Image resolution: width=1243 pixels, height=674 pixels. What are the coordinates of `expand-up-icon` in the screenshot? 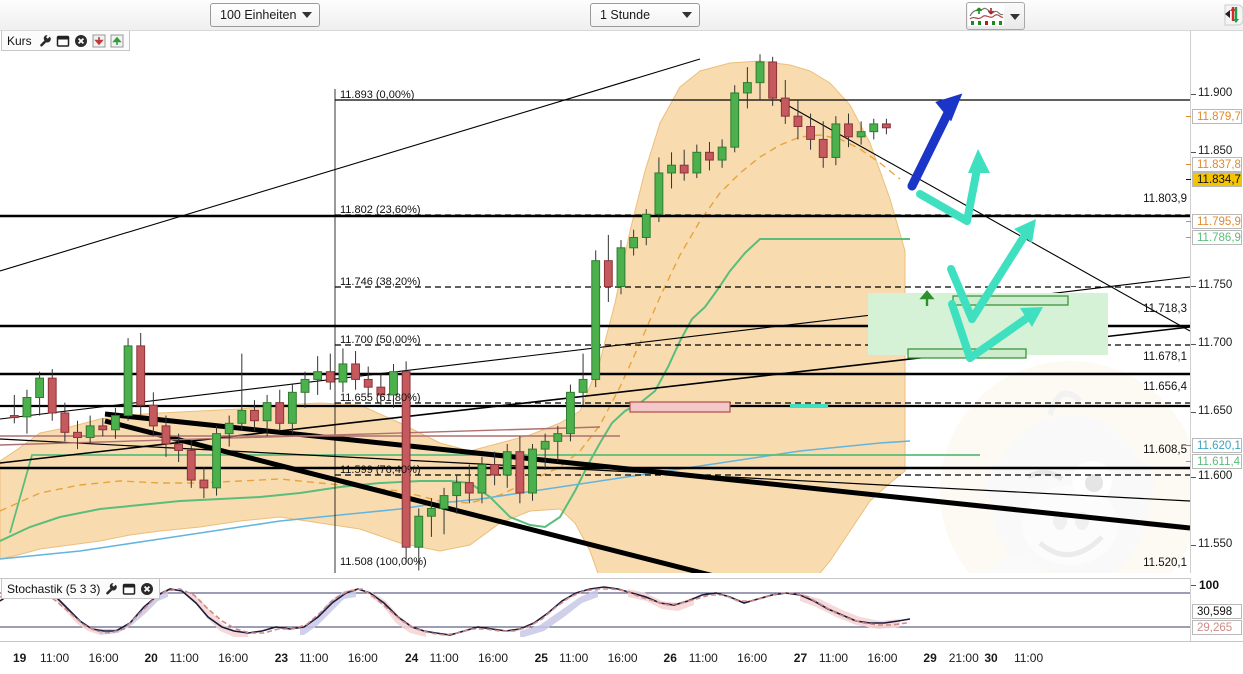 It's located at (117, 41).